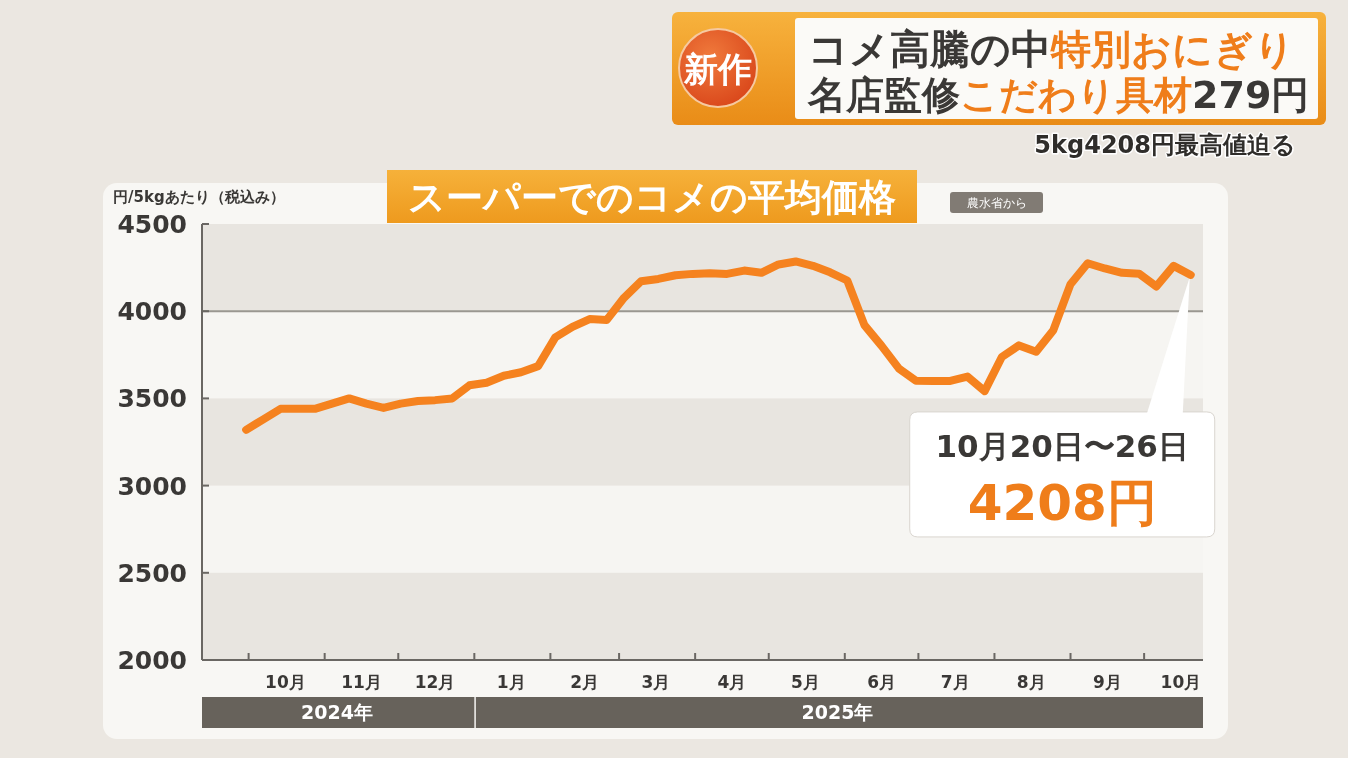  Describe the element at coordinates (717, 69) in the screenshot. I see `text: 新作` at that location.